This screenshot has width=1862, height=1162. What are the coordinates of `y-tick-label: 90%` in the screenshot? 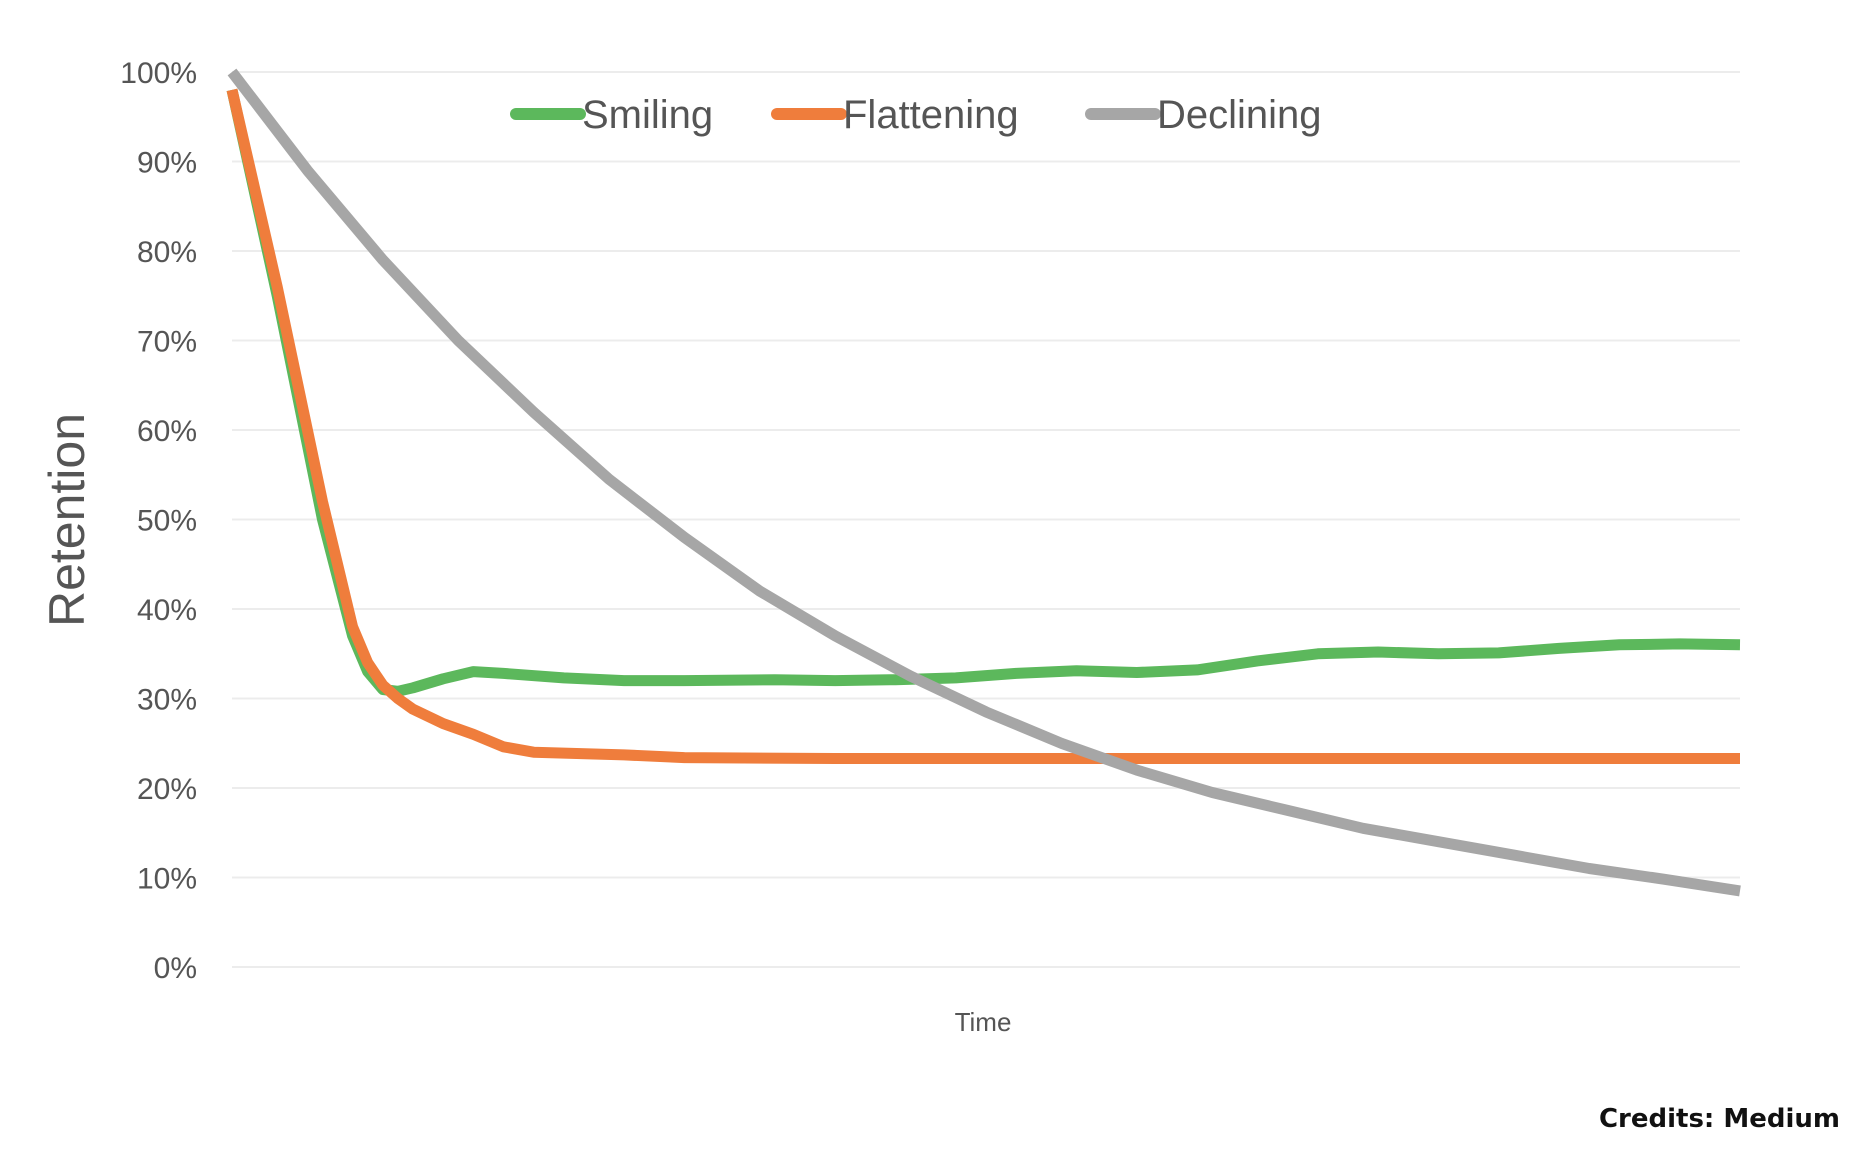 It's located at (167, 163).